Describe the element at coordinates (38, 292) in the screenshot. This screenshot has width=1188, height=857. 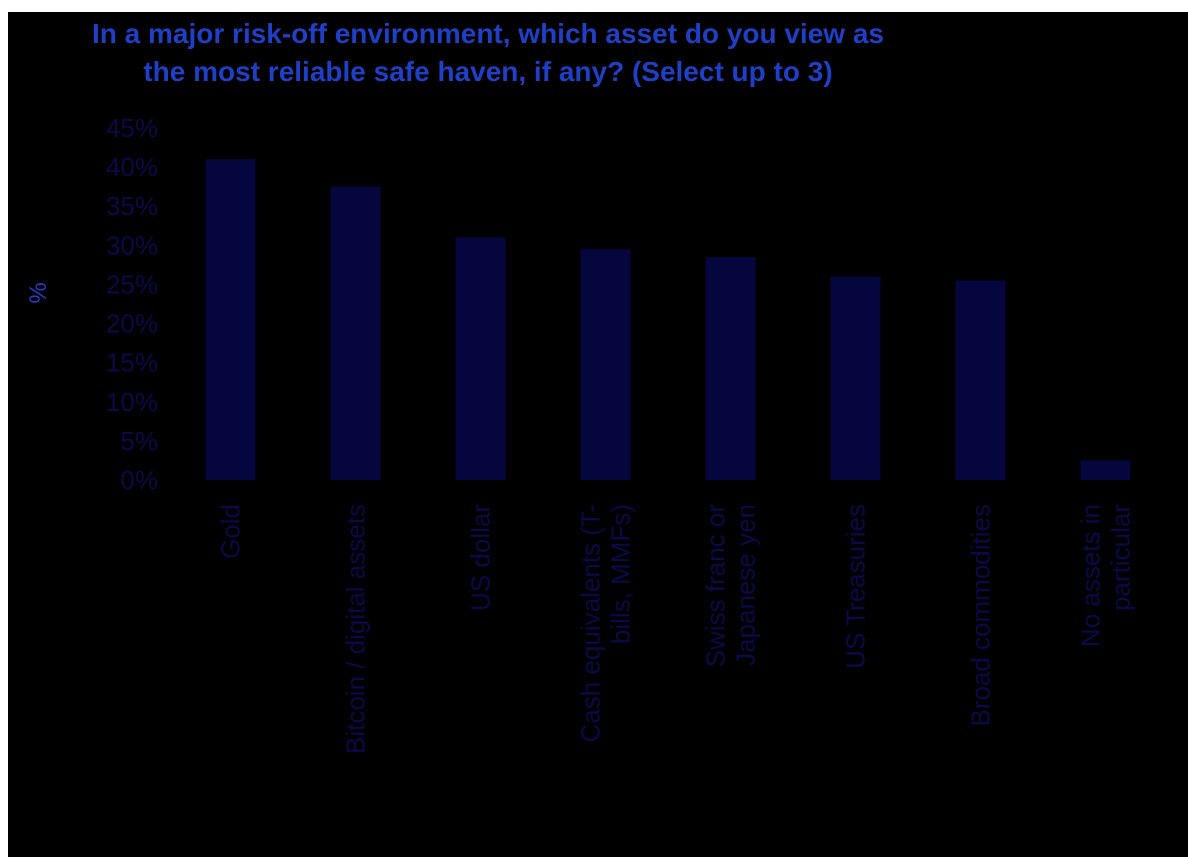
I see `y-axis-title: %` at that location.